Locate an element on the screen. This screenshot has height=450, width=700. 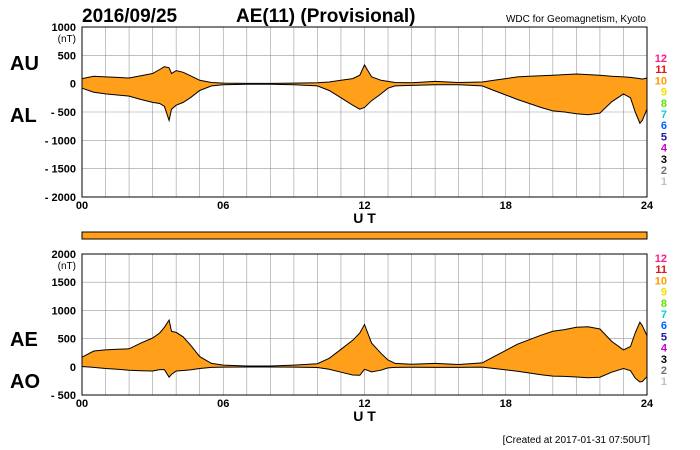
station-coverage-bar is located at coordinates (364, 235).